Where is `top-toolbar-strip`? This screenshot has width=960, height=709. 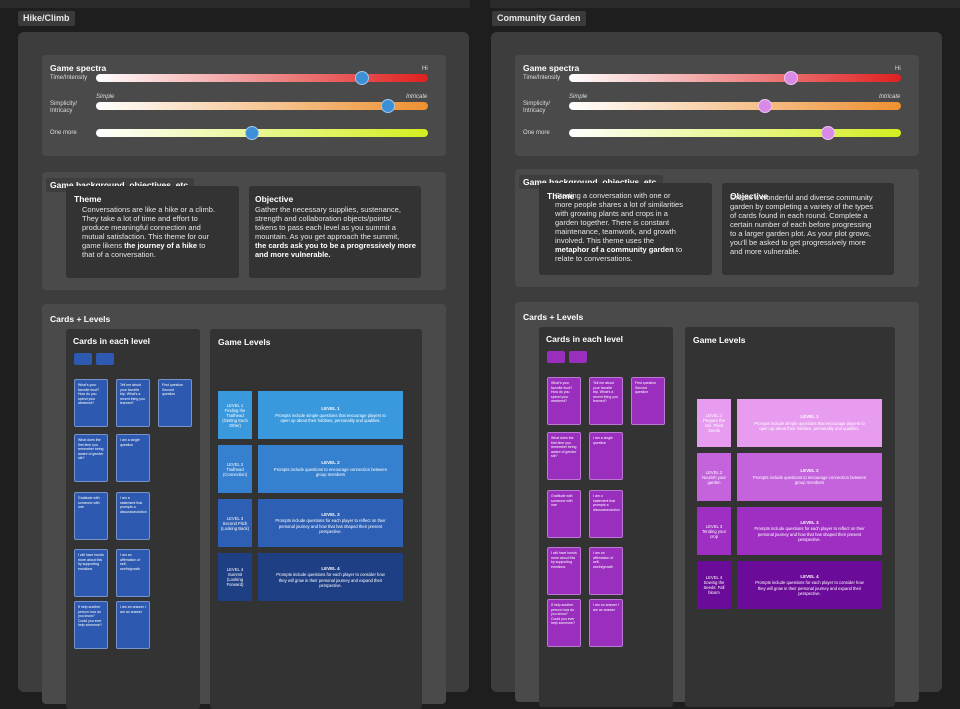
top-toolbar-strip is located at coordinates (480, 4).